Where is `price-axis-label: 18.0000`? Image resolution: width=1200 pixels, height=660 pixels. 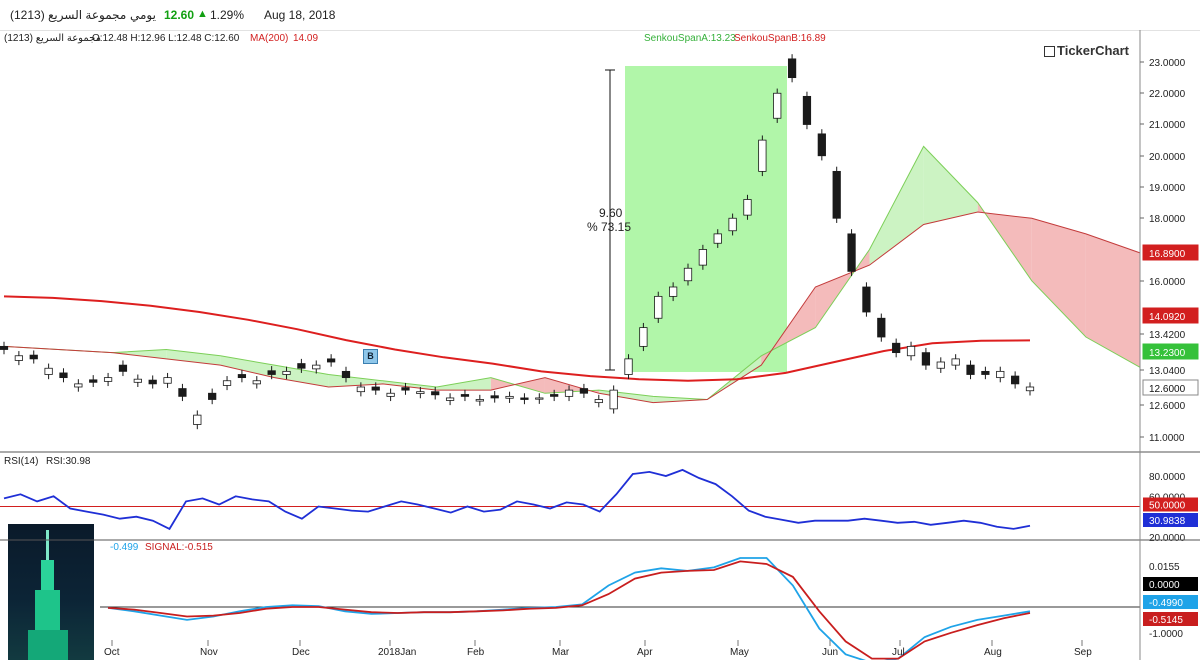
price-axis-label: 18.0000 is located at coordinates (1167, 219).